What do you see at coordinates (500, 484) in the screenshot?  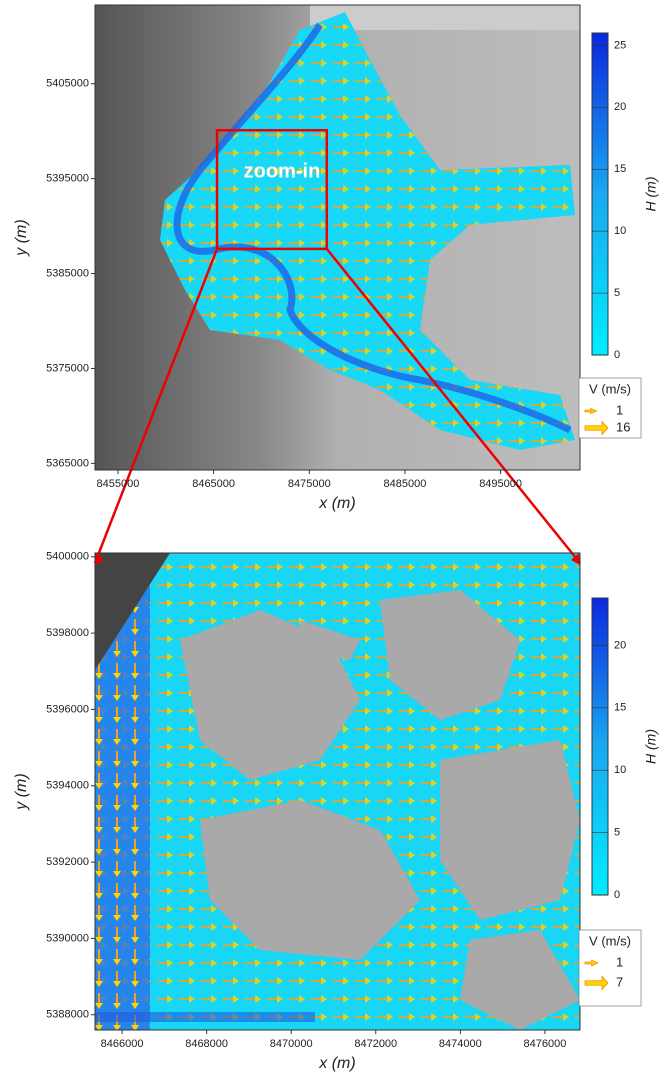 I see `x-tick-label: 8495000` at bounding box center [500, 484].